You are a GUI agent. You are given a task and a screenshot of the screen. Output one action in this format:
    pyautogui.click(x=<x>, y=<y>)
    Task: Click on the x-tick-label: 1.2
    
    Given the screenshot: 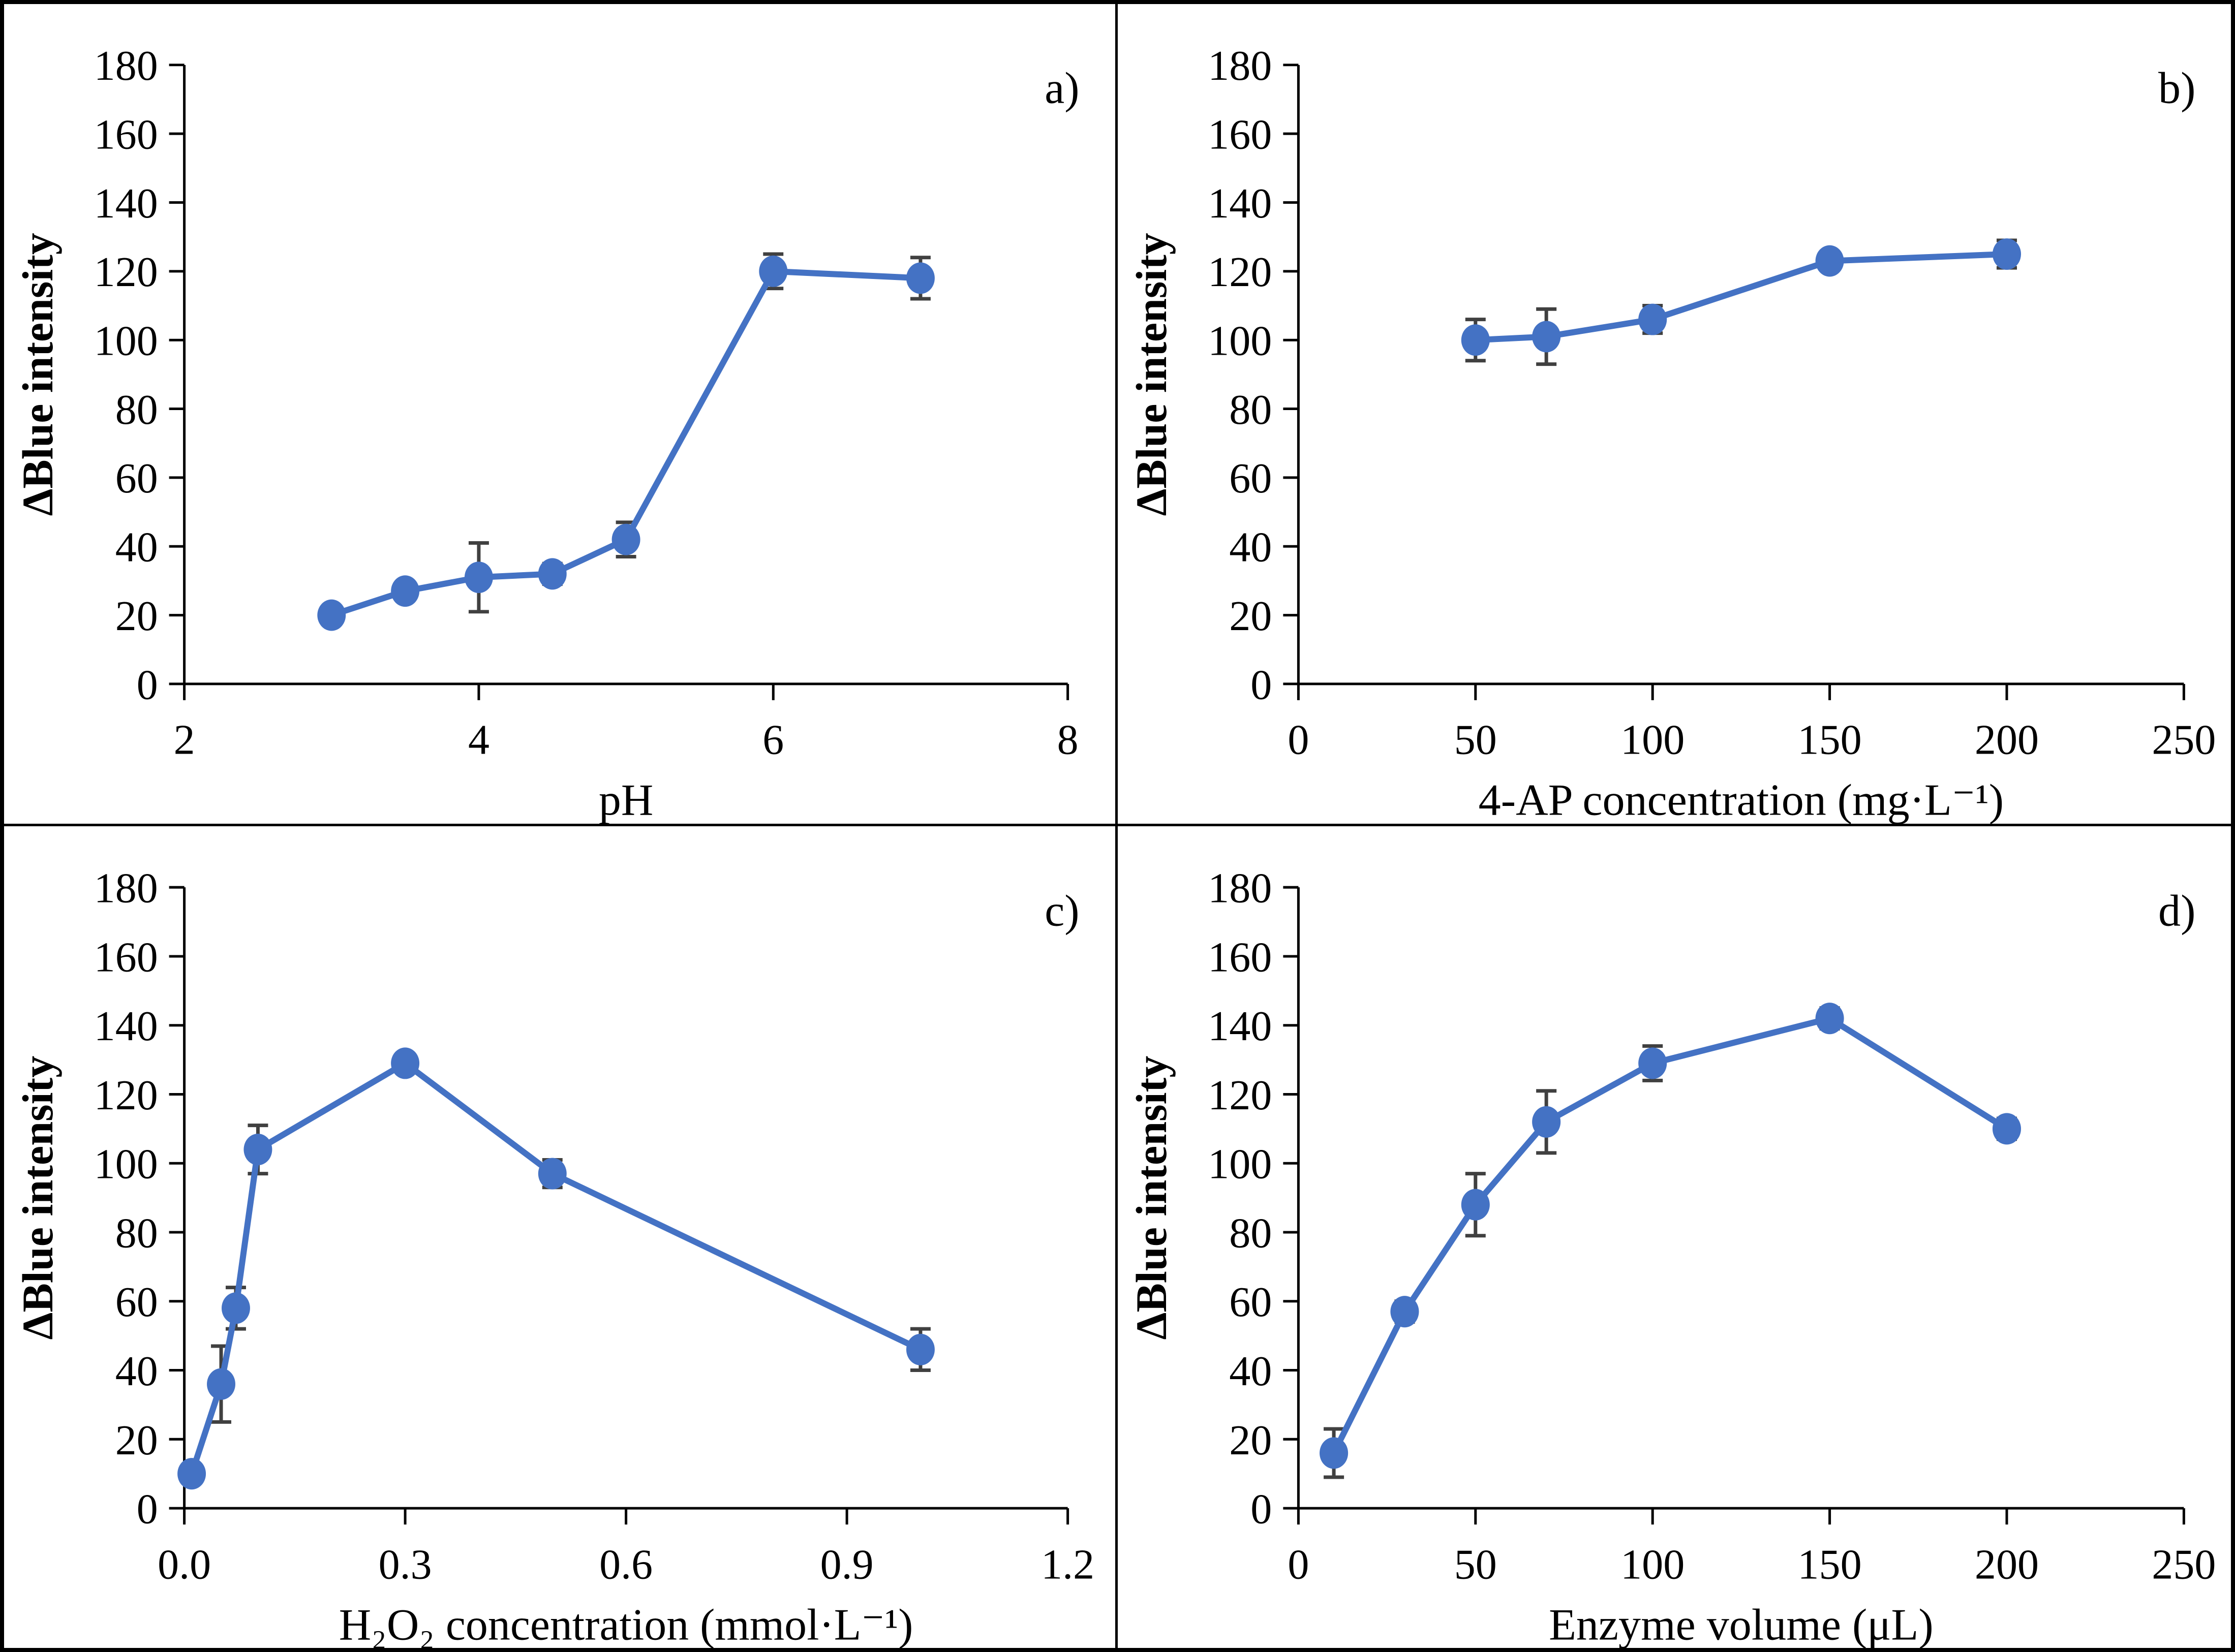 What is the action you would take?
    pyautogui.click(x=1067, y=1564)
    